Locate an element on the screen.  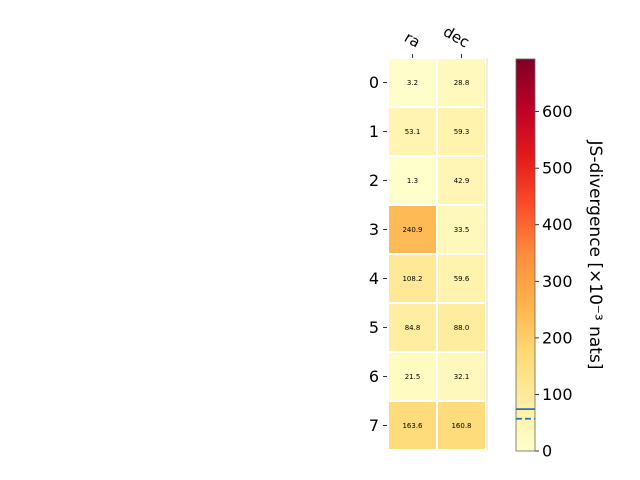
row-label: 6 is located at coordinates (374, 376).